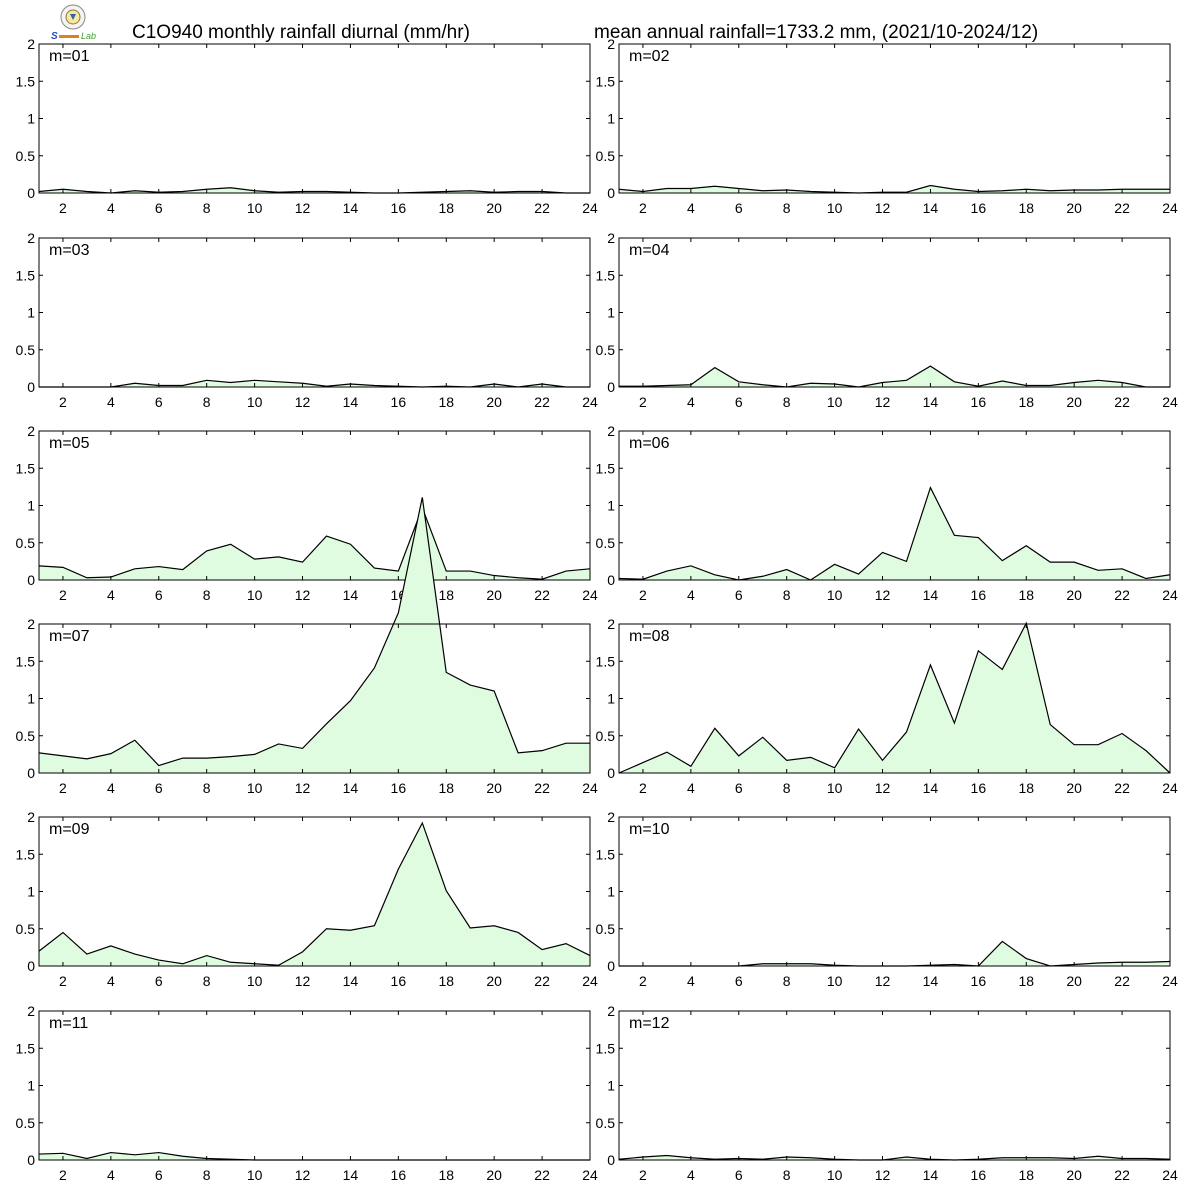  What do you see at coordinates (68, 1023) in the screenshot?
I see `panel-label: m=11` at bounding box center [68, 1023].